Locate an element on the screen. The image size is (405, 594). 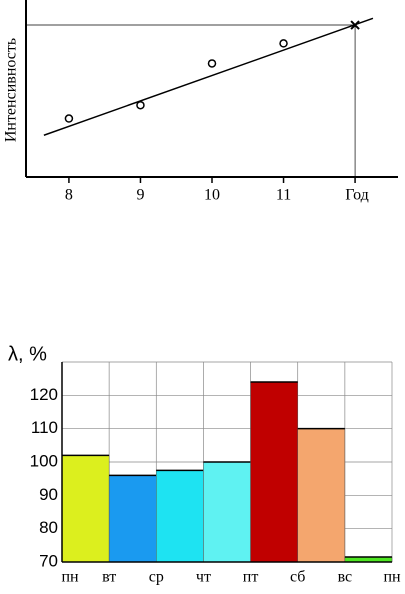
x-tick-label: сб is located at coordinates (297, 577).